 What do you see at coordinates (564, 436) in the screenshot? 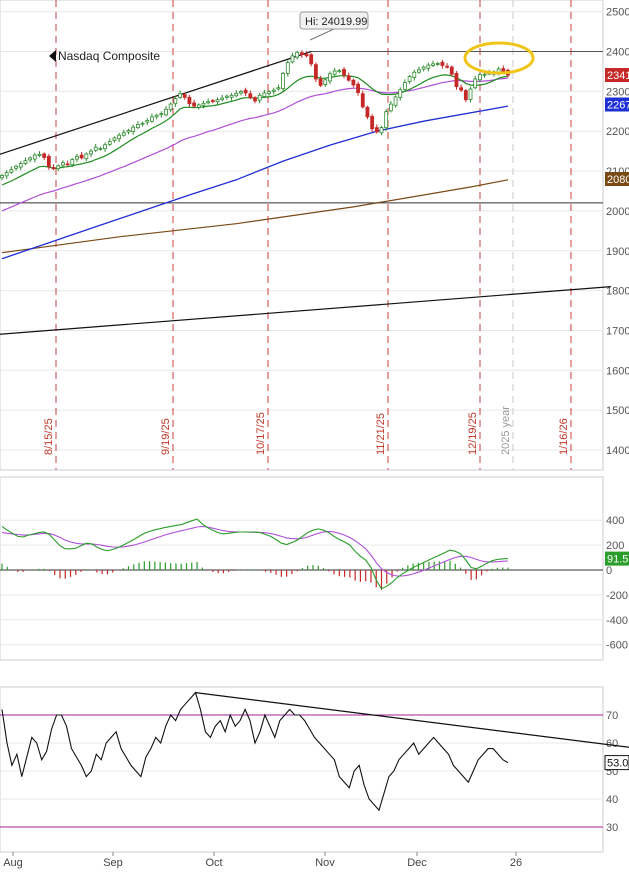
I see `event-date-label: 1/16/26` at bounding box center [564, 436].